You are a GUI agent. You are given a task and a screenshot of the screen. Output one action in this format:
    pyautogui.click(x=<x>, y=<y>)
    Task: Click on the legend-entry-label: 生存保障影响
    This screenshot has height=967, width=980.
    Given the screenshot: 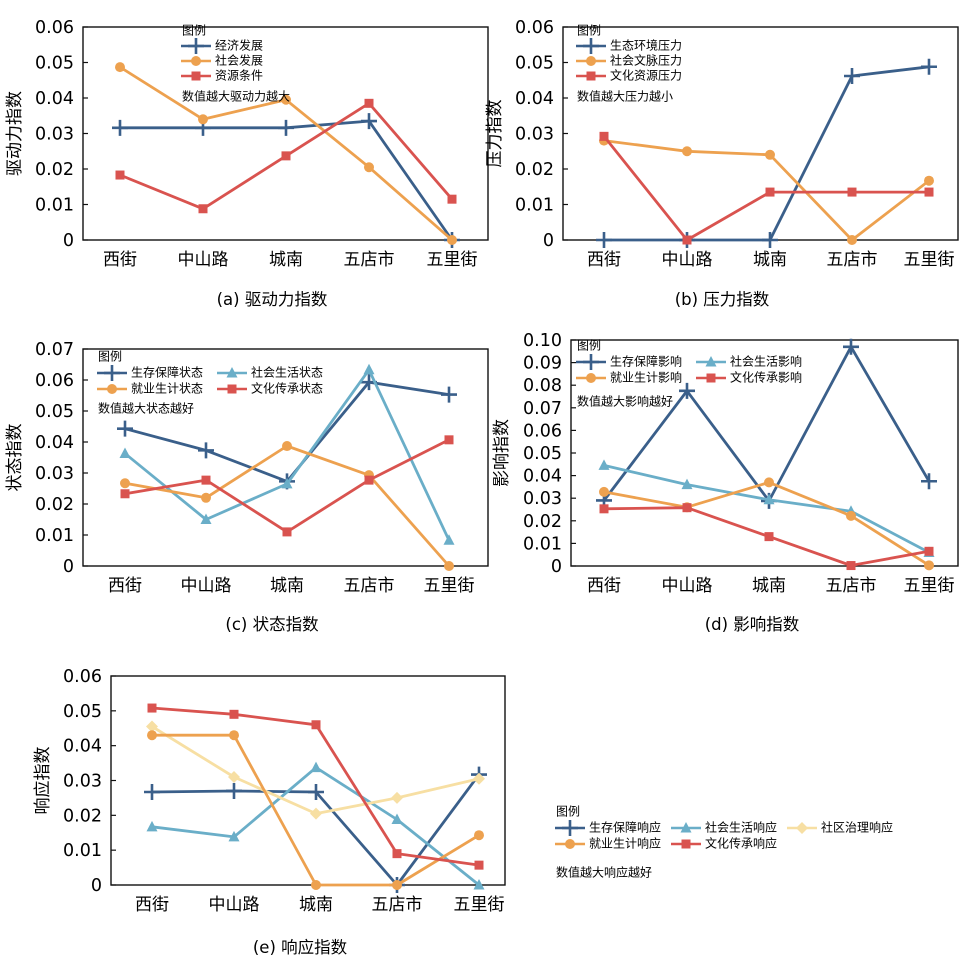 What is the action you would take?
    pyautogui.click(x=646, y=361)
    